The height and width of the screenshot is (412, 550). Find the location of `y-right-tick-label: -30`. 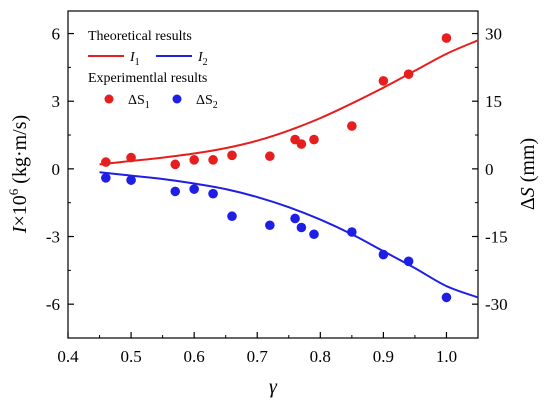

y-right-tick-label: -30 is located at coordinates (496, 304).